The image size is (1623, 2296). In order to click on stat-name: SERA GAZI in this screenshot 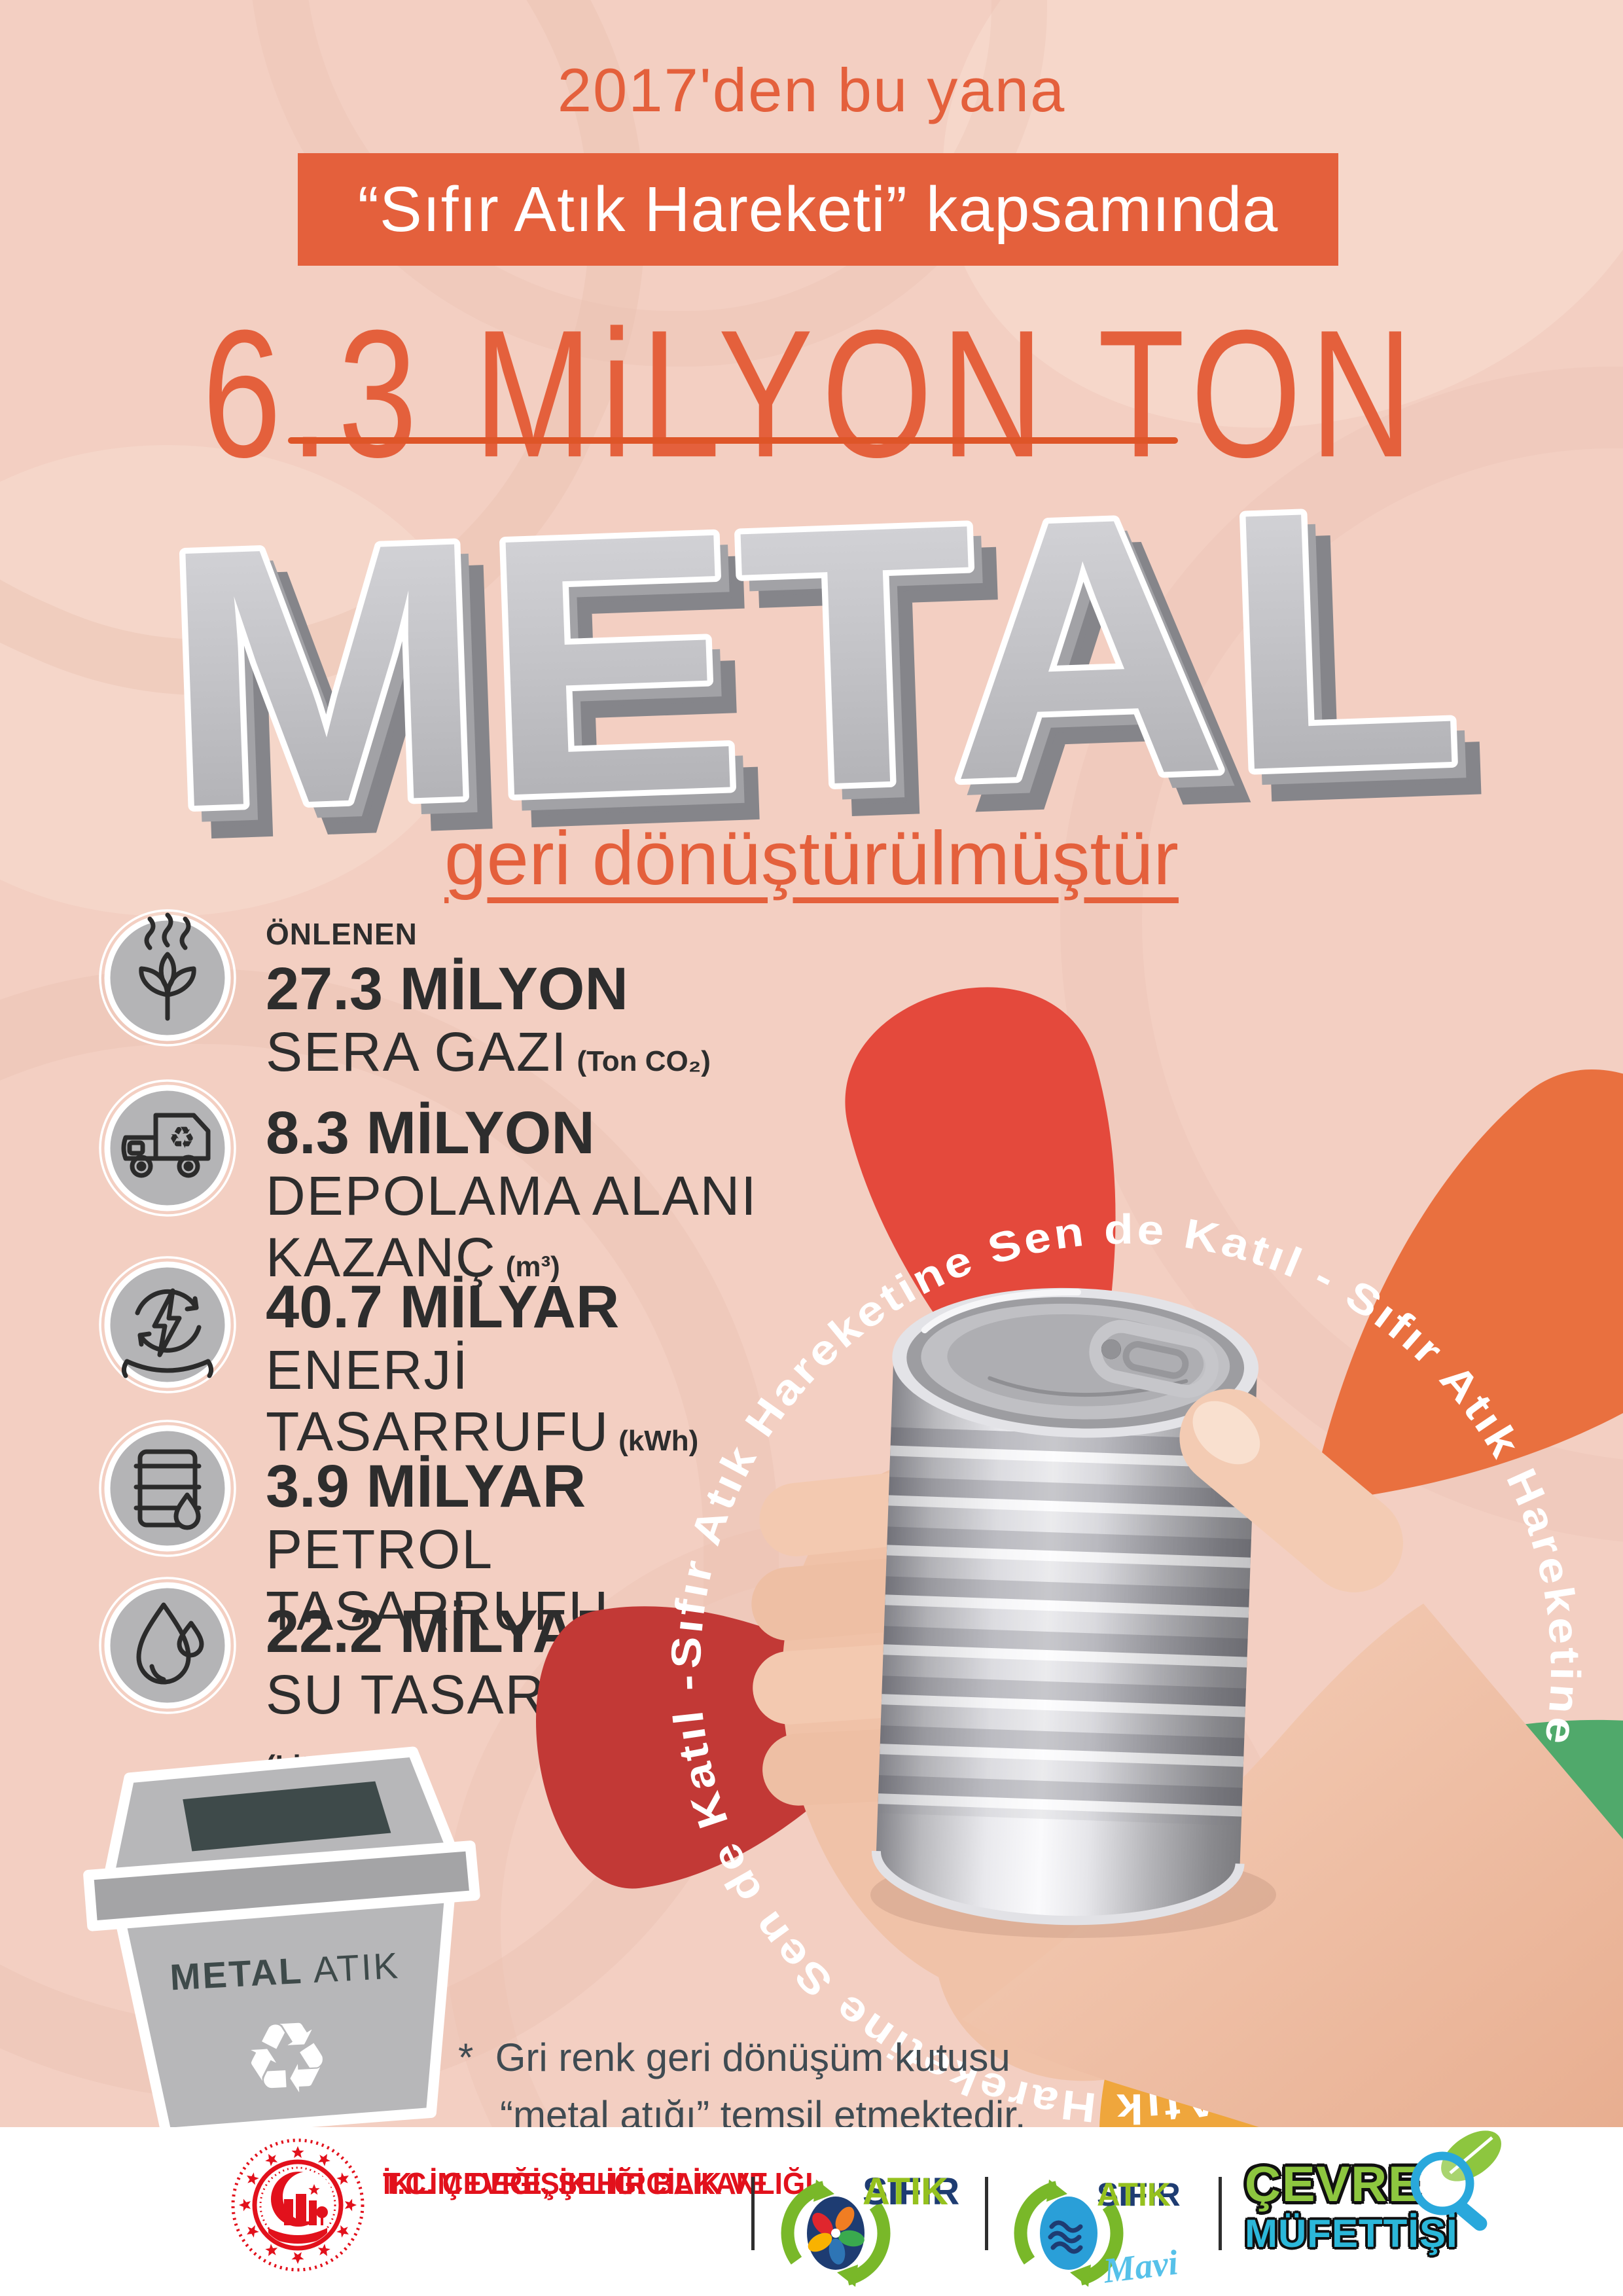, I will do `click(417, 1052)`.